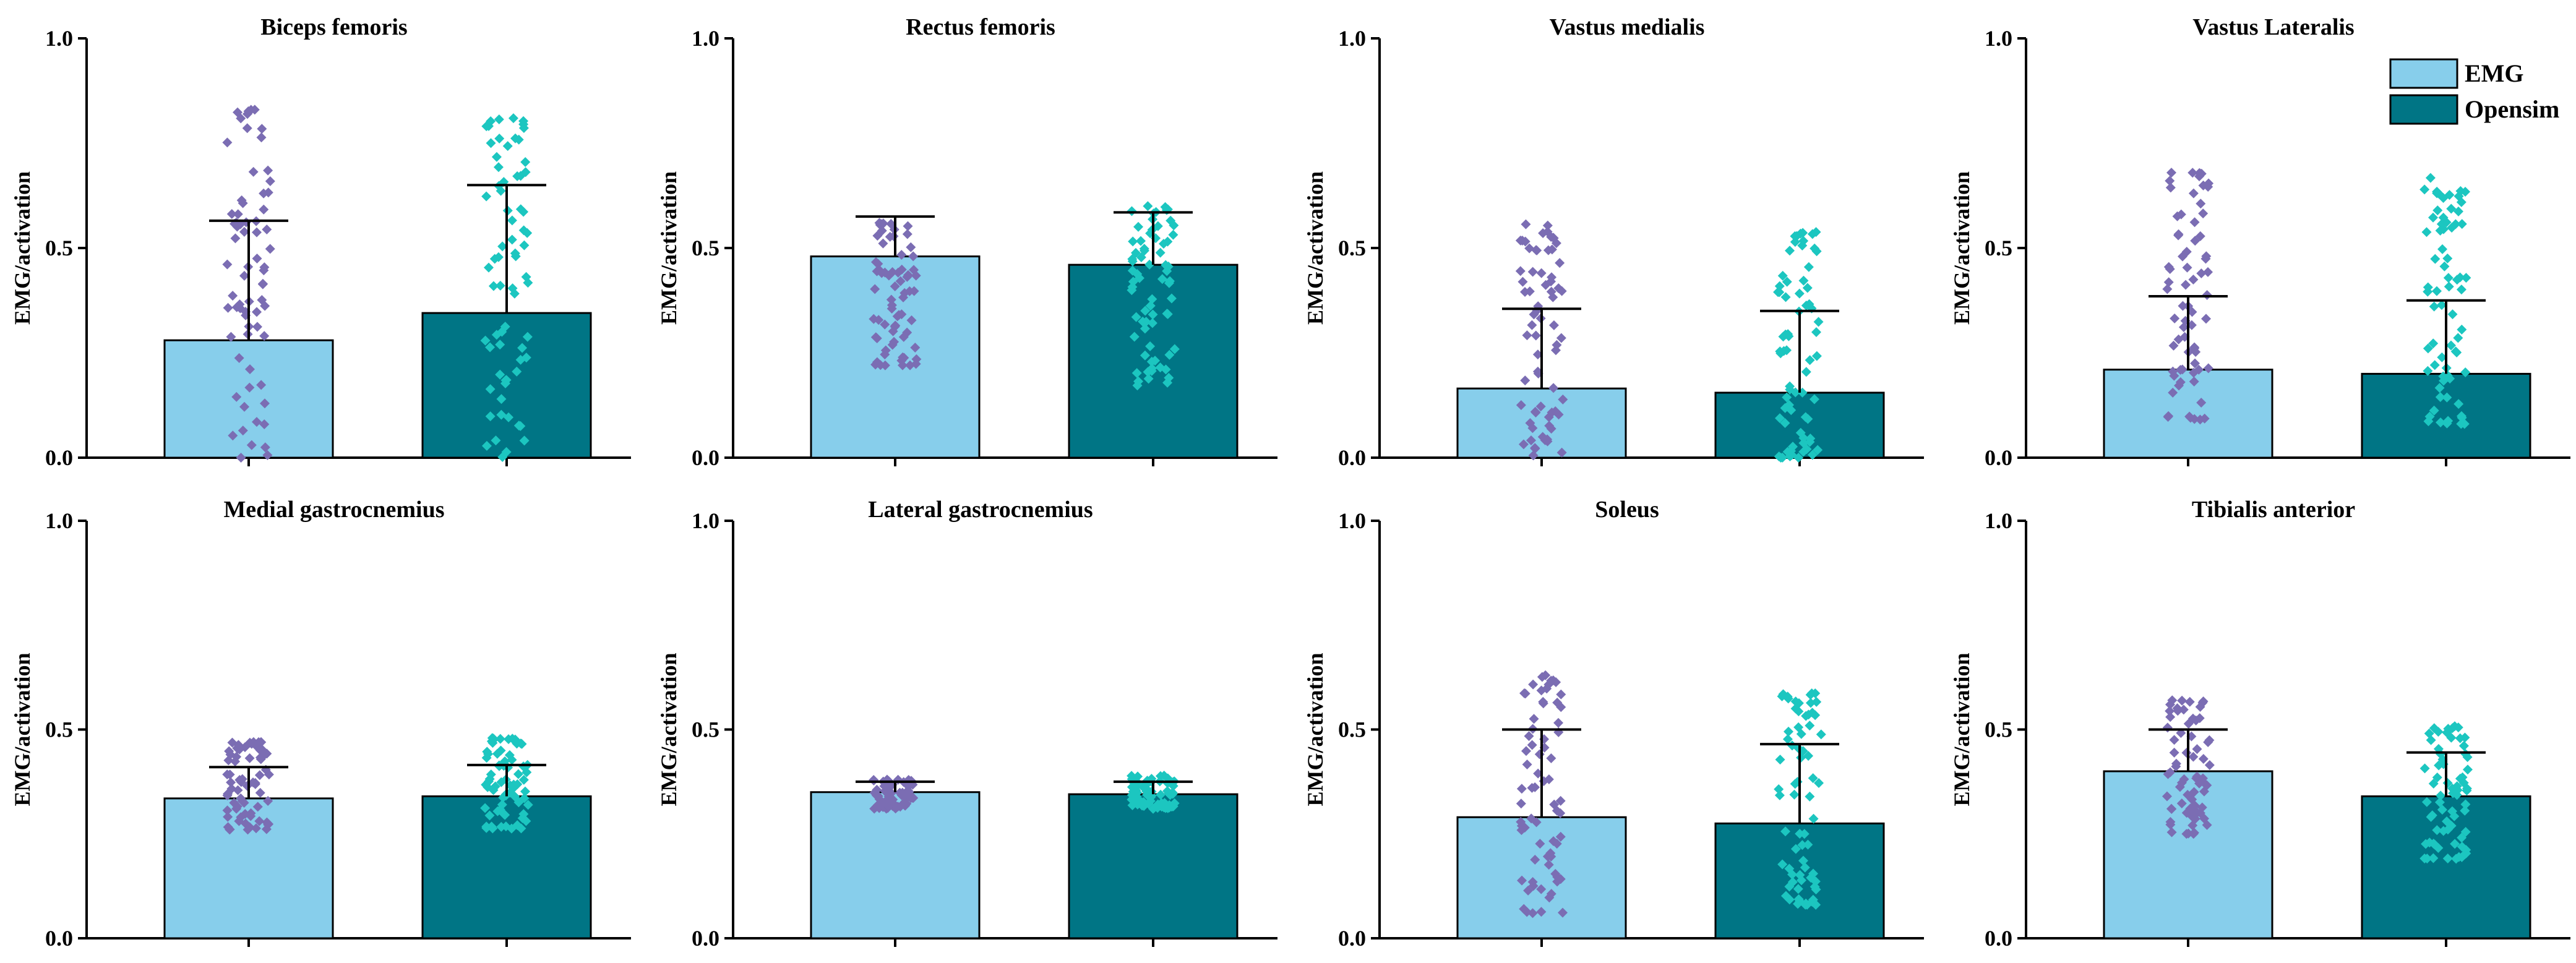  I want to click on bar-opensim, so click(1153, 866).